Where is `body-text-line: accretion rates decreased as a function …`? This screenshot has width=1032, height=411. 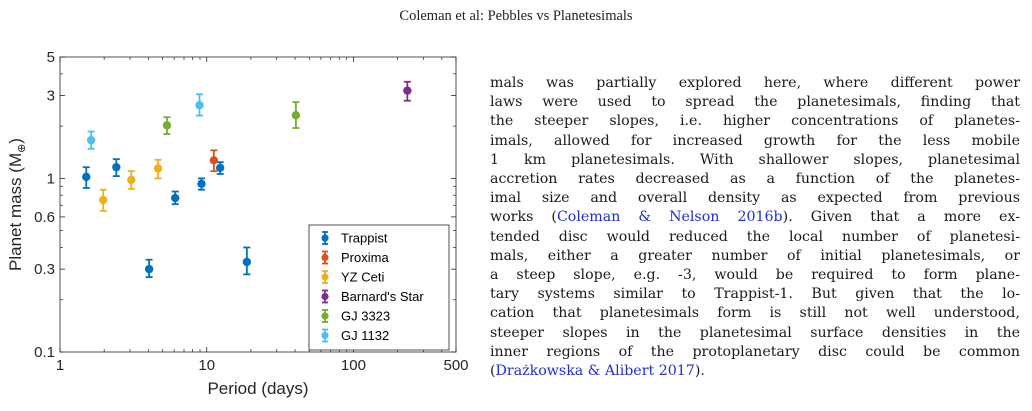
body-text-line: accretion rates decreased as a function … is located at coordinates (755, 179).